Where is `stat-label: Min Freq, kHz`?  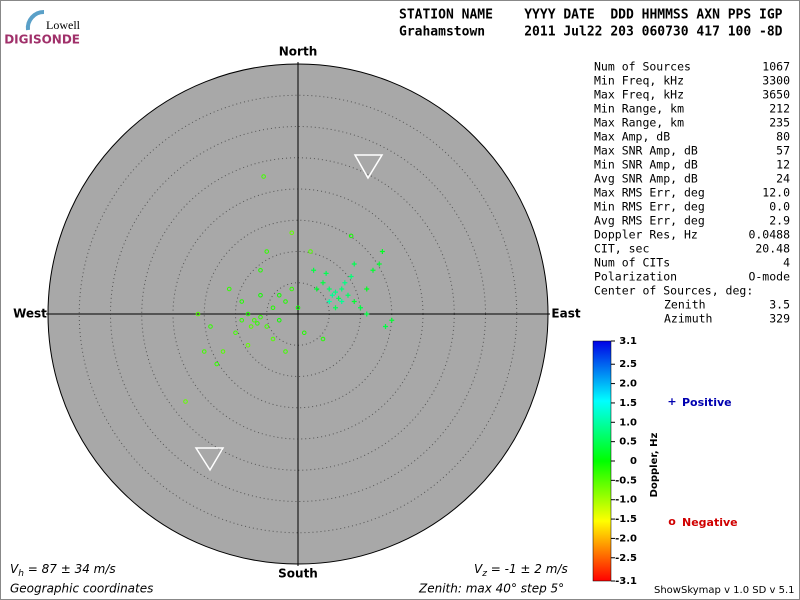
stat-label: Min Freq, kHz is located at coordinates (639, 81).